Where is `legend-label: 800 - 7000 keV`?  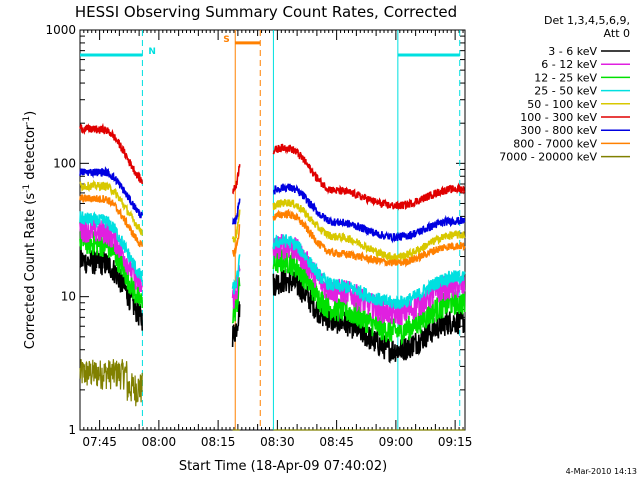 legend-label: 800 - 7000 keV is located at coordinates (555, 143).